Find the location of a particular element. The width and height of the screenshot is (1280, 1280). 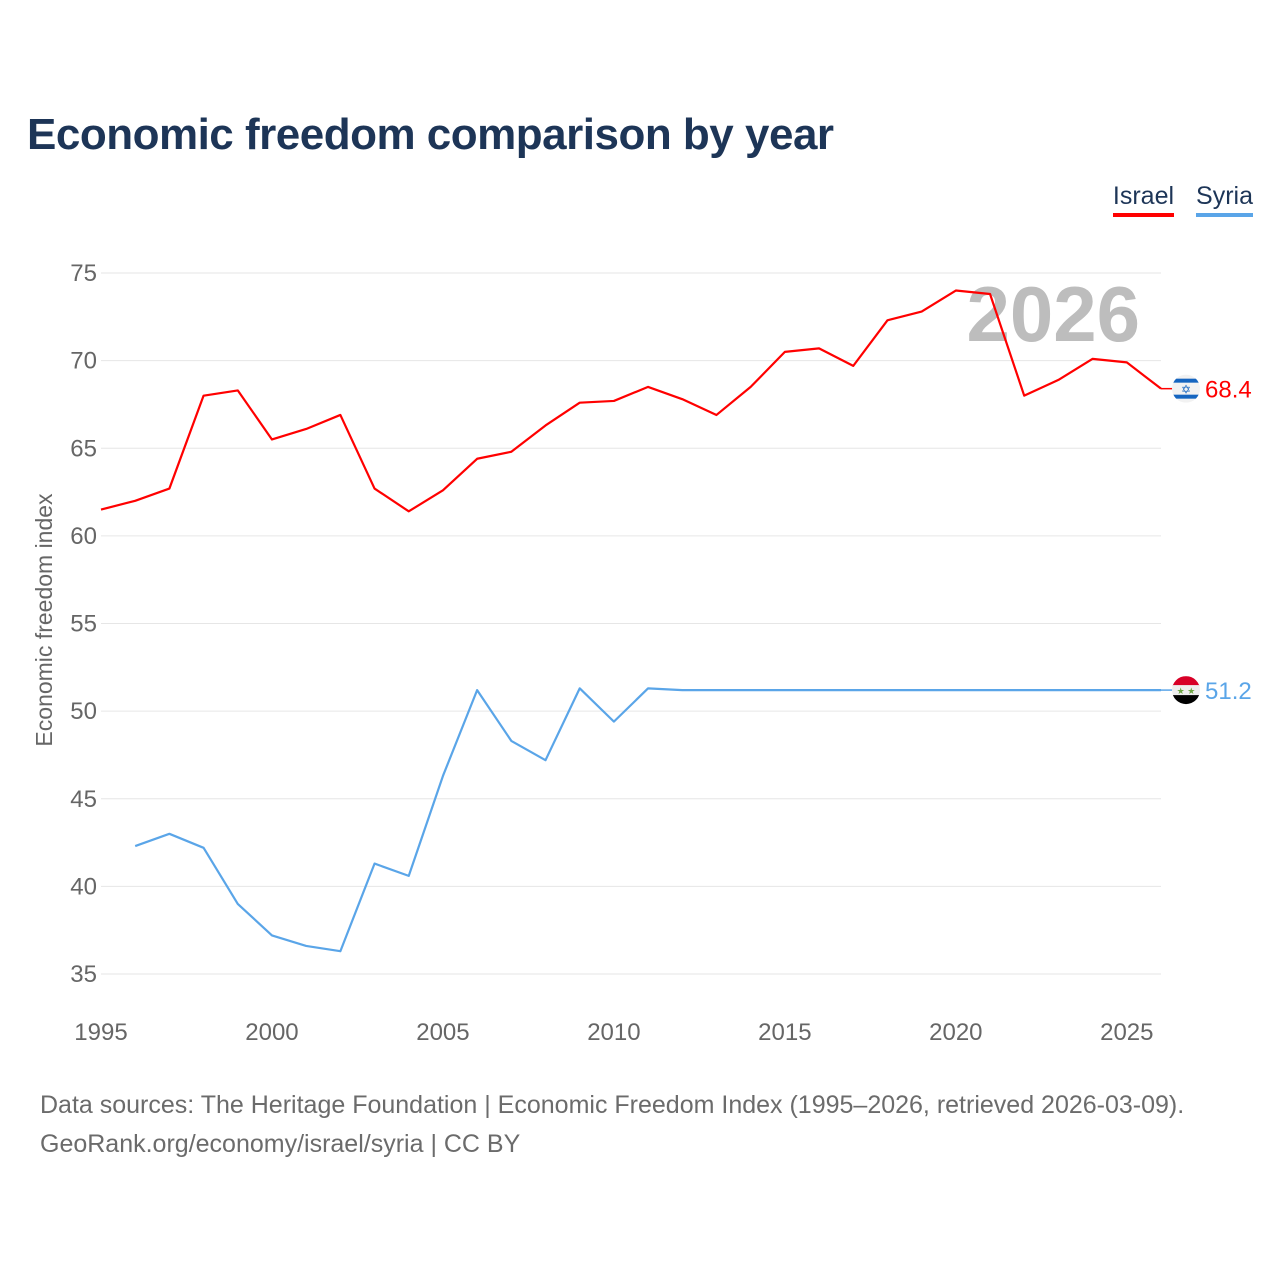

x-tick-label: 2000 is located at coordinates (271, 1032).